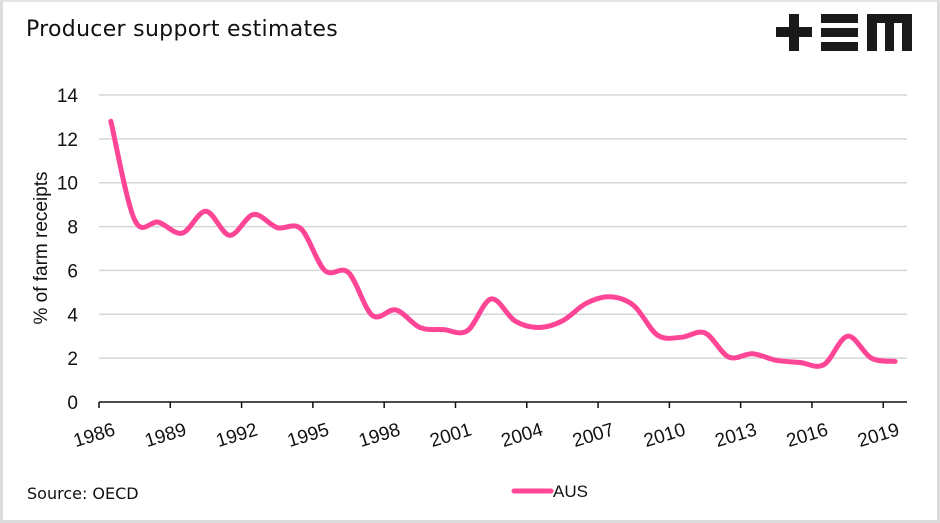  I want to click on data-point-1988, so click(158, 222).